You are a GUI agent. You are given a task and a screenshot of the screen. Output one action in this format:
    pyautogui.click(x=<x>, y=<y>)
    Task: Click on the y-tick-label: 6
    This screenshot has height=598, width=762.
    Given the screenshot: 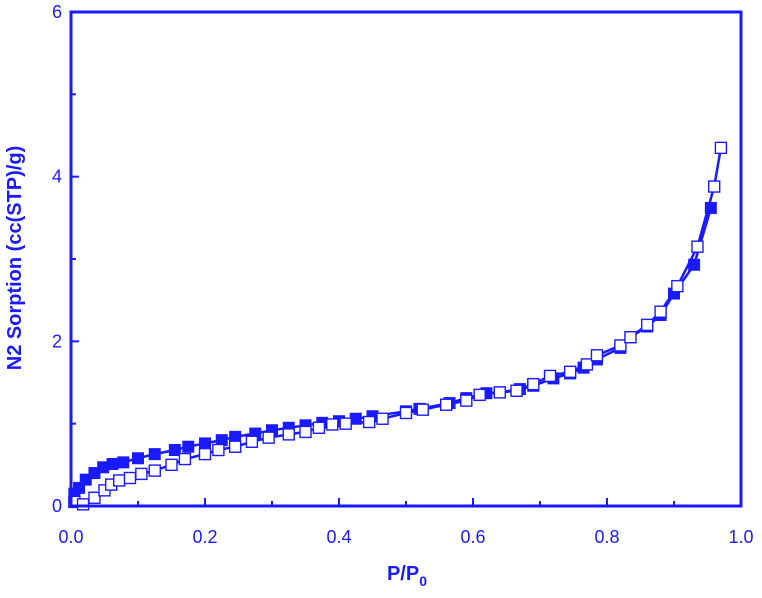 What is the action you would take?
    pyautogui.click(x=57, y=12)
    